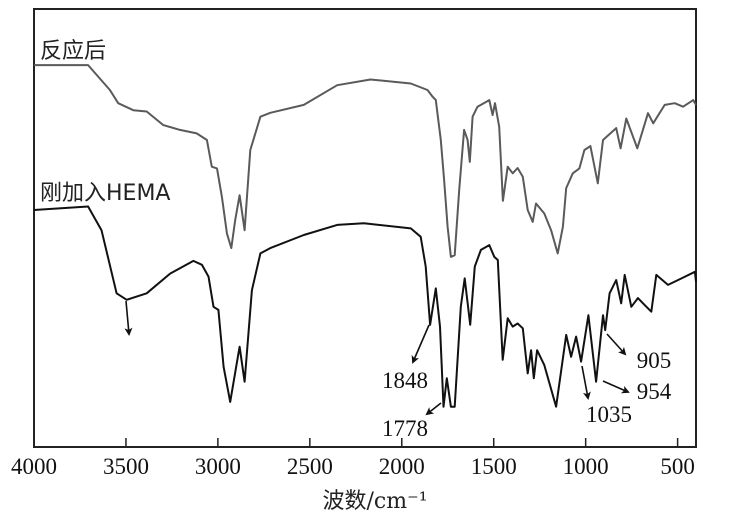 The image size is (736, 528). I want to click on x-tick-label-3000: 3000, so click(218, 466).